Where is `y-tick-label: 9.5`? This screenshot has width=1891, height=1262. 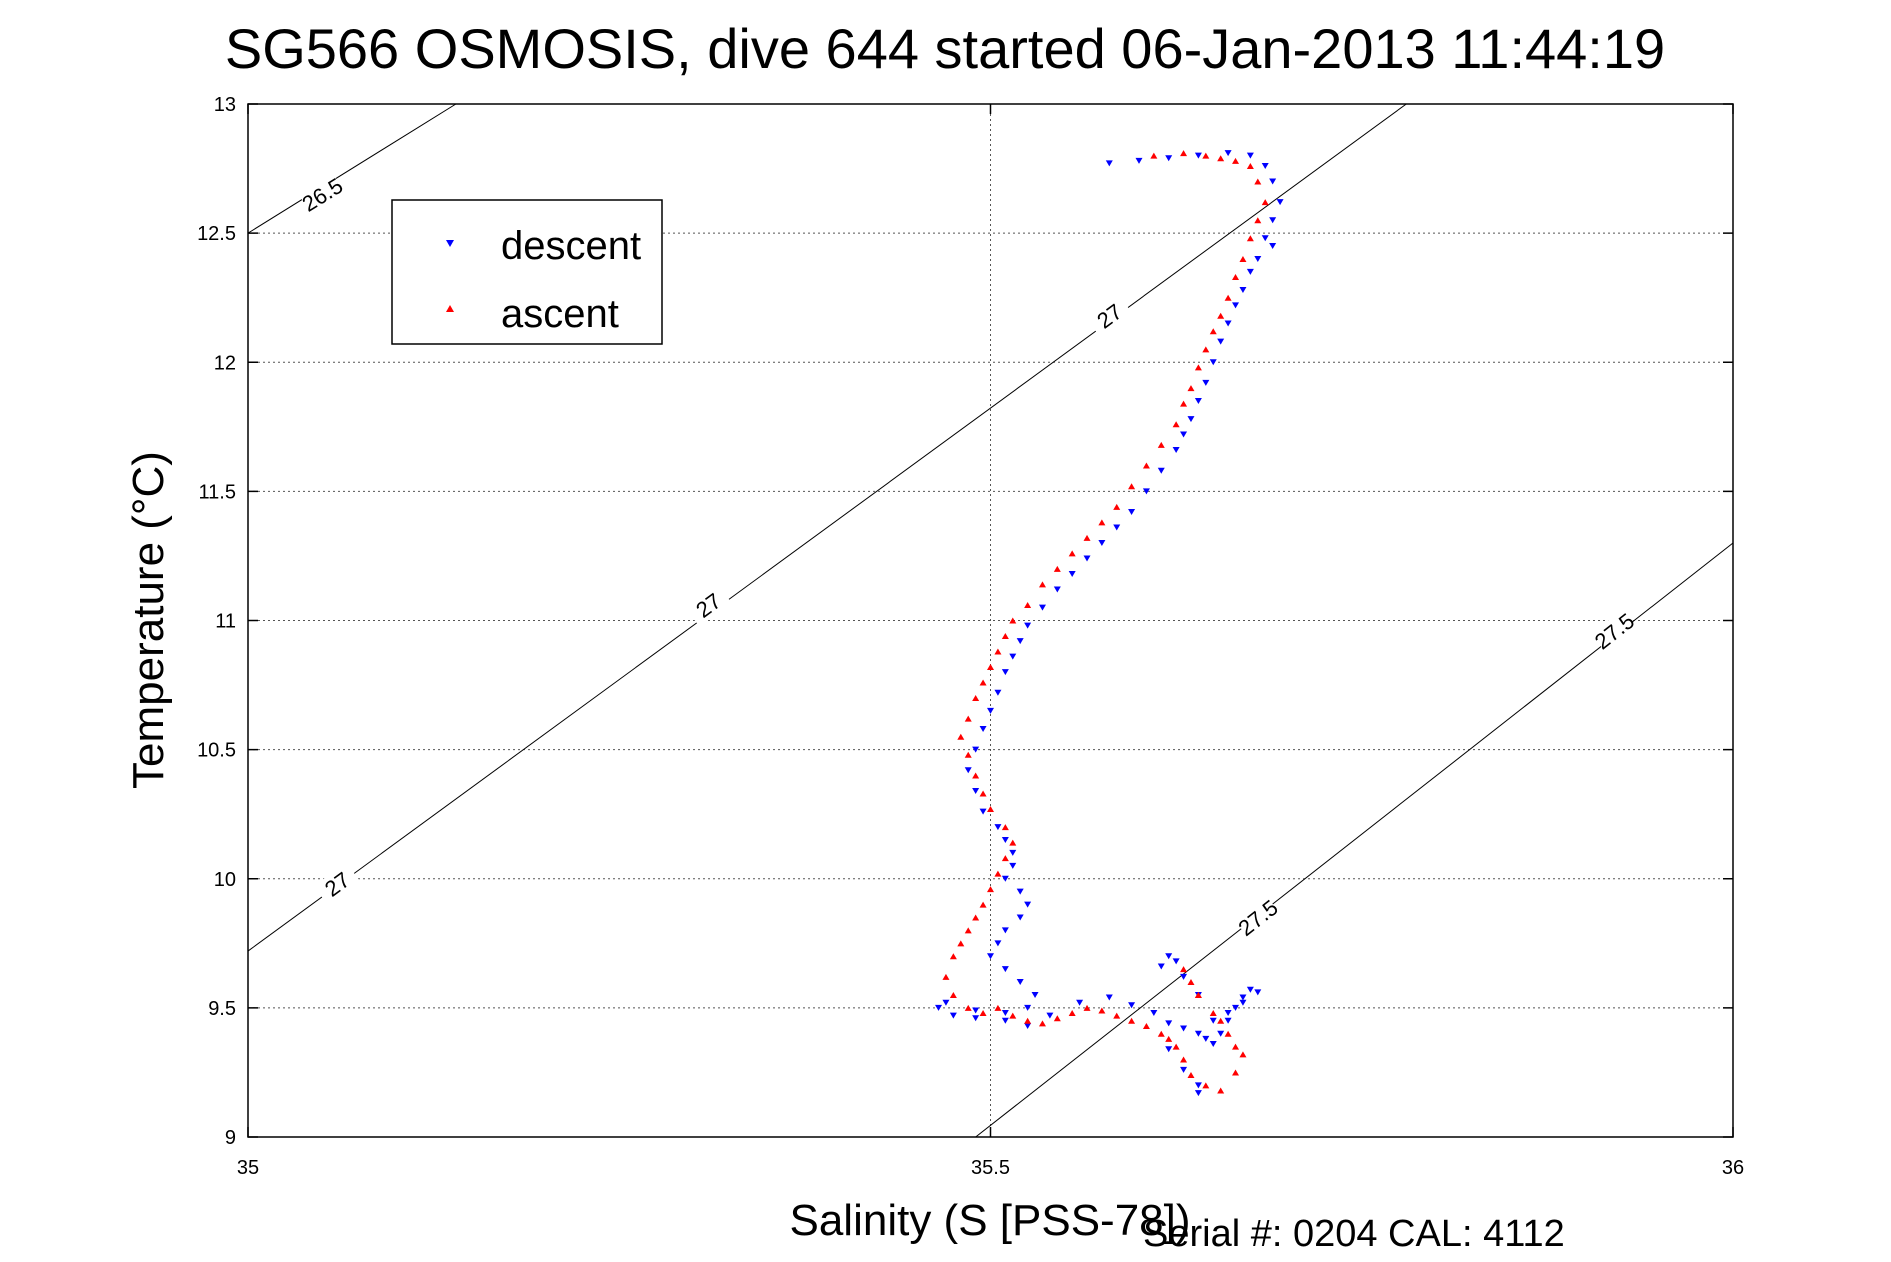 y-tick-label: 9.5 is located at coordinates (222, 1009).